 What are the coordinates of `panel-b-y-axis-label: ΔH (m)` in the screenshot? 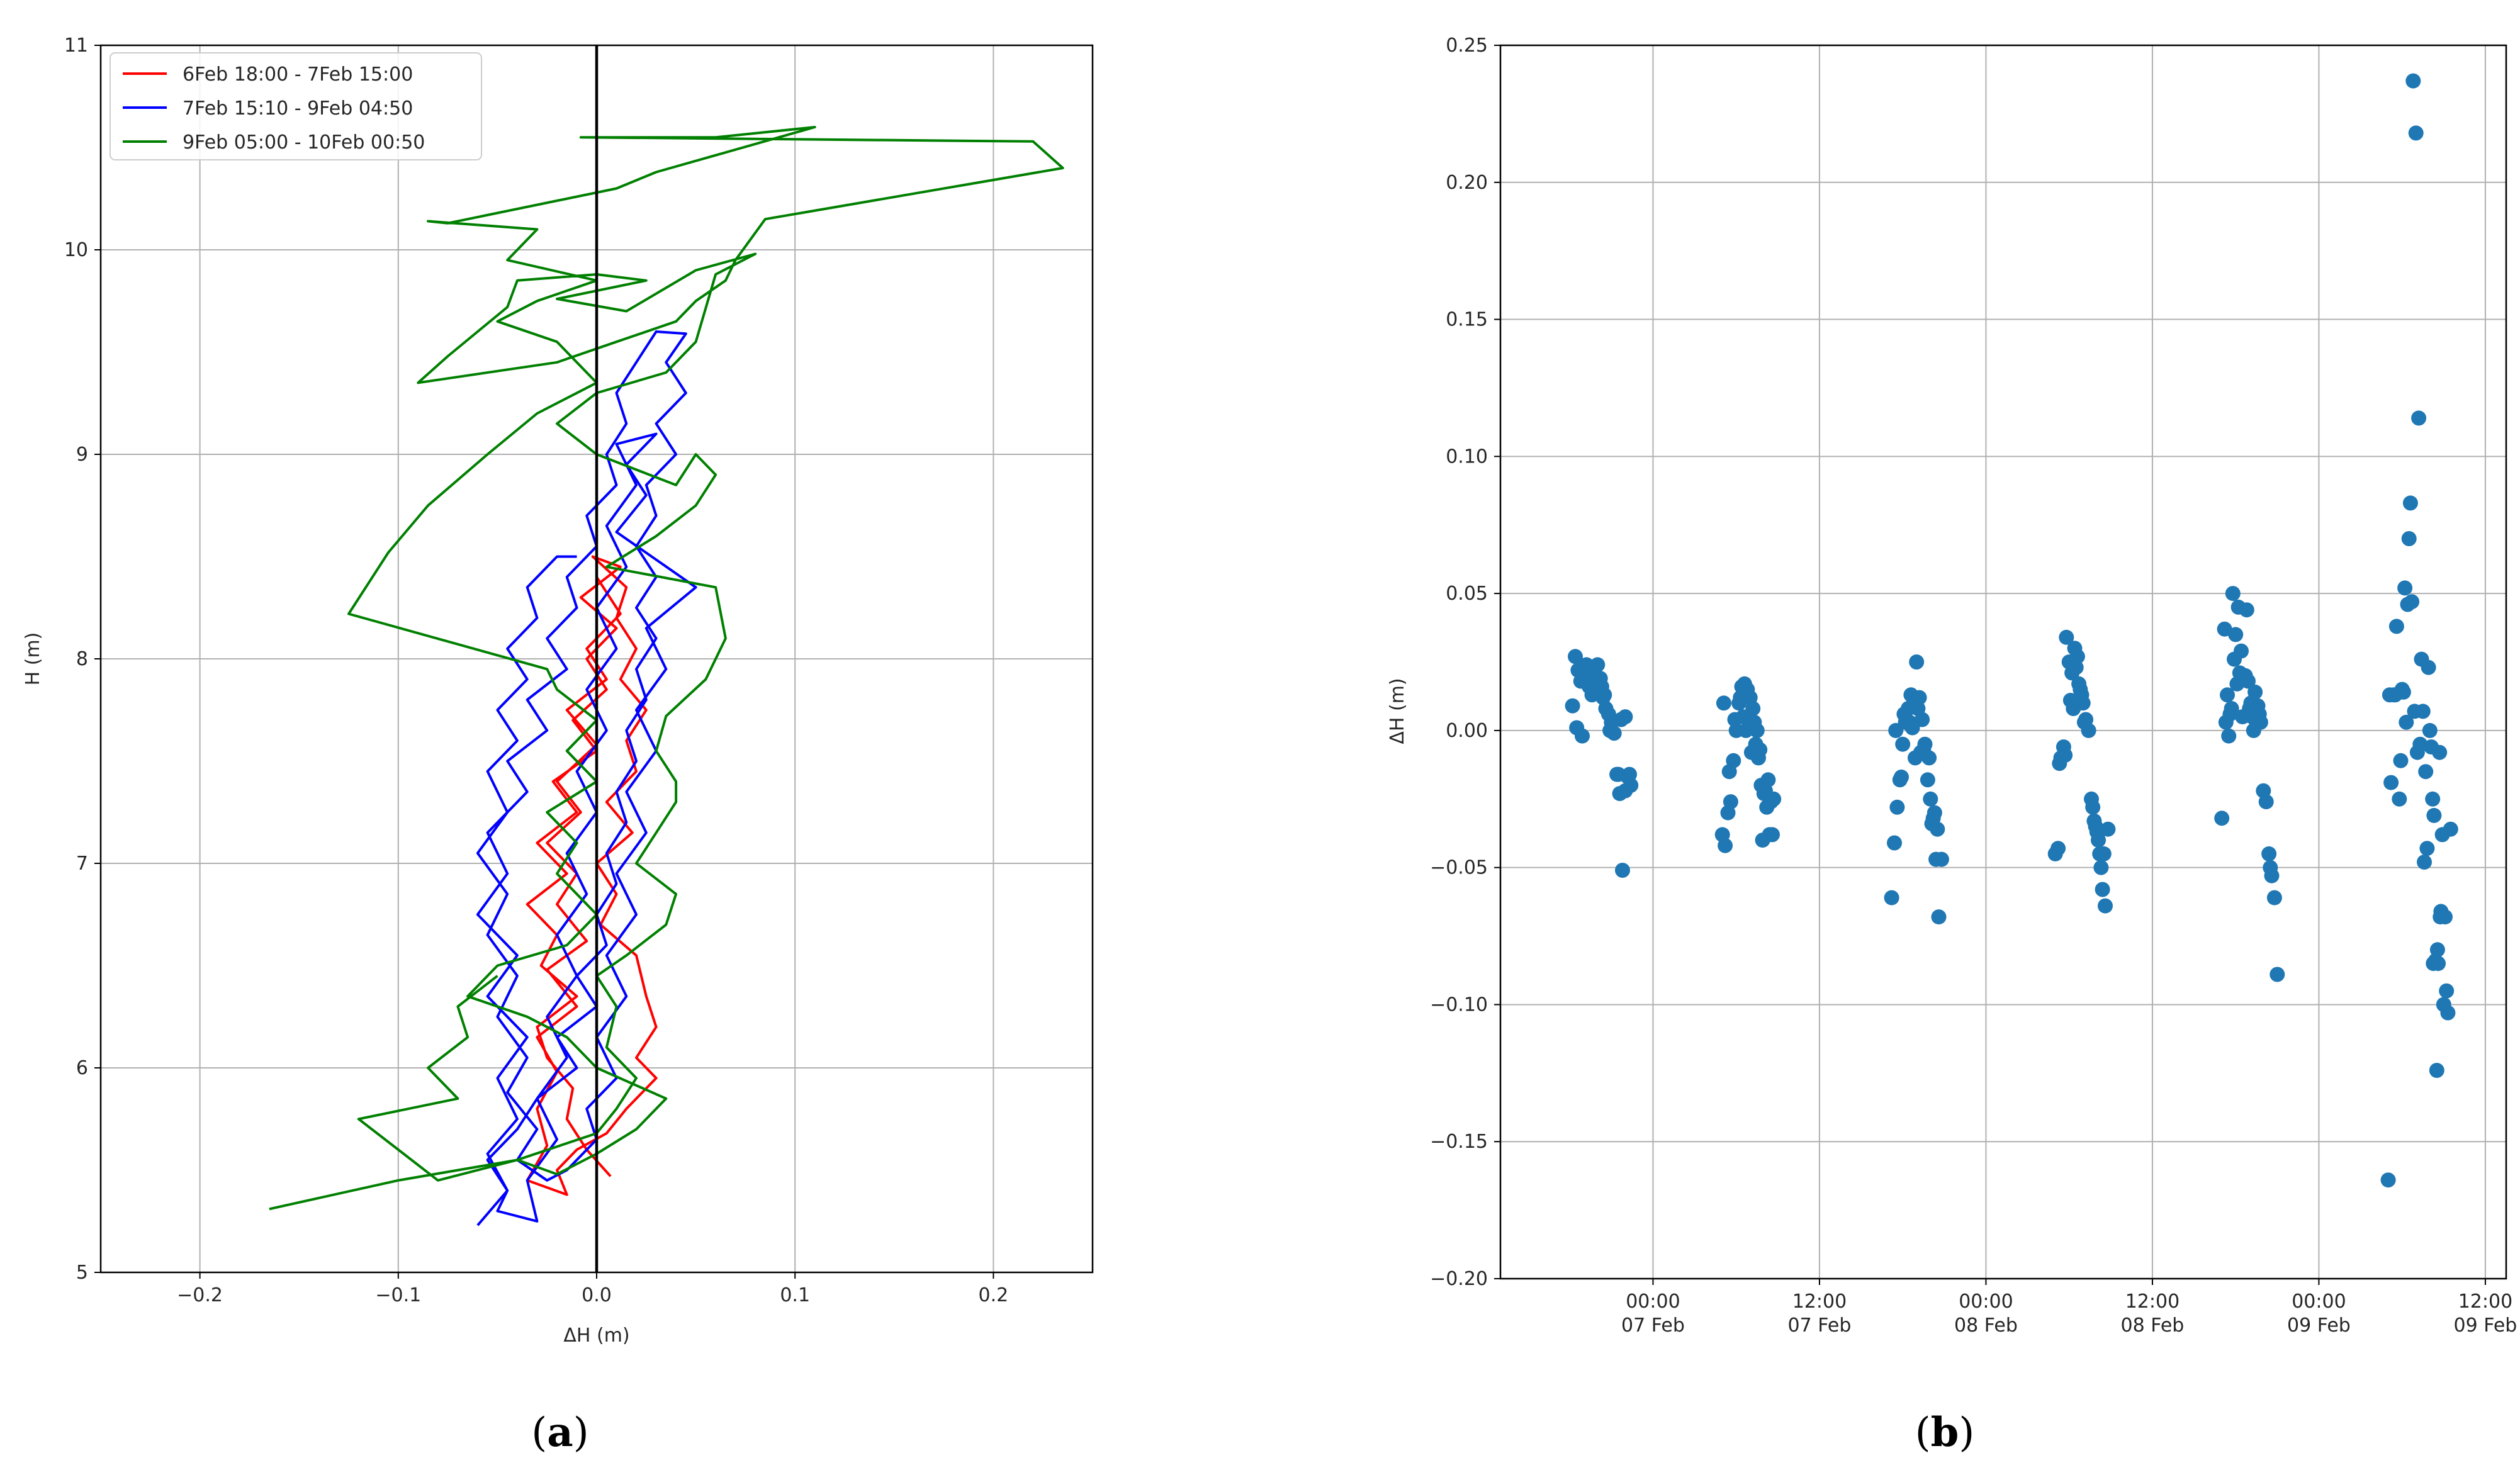 It's located at (1398, 711).